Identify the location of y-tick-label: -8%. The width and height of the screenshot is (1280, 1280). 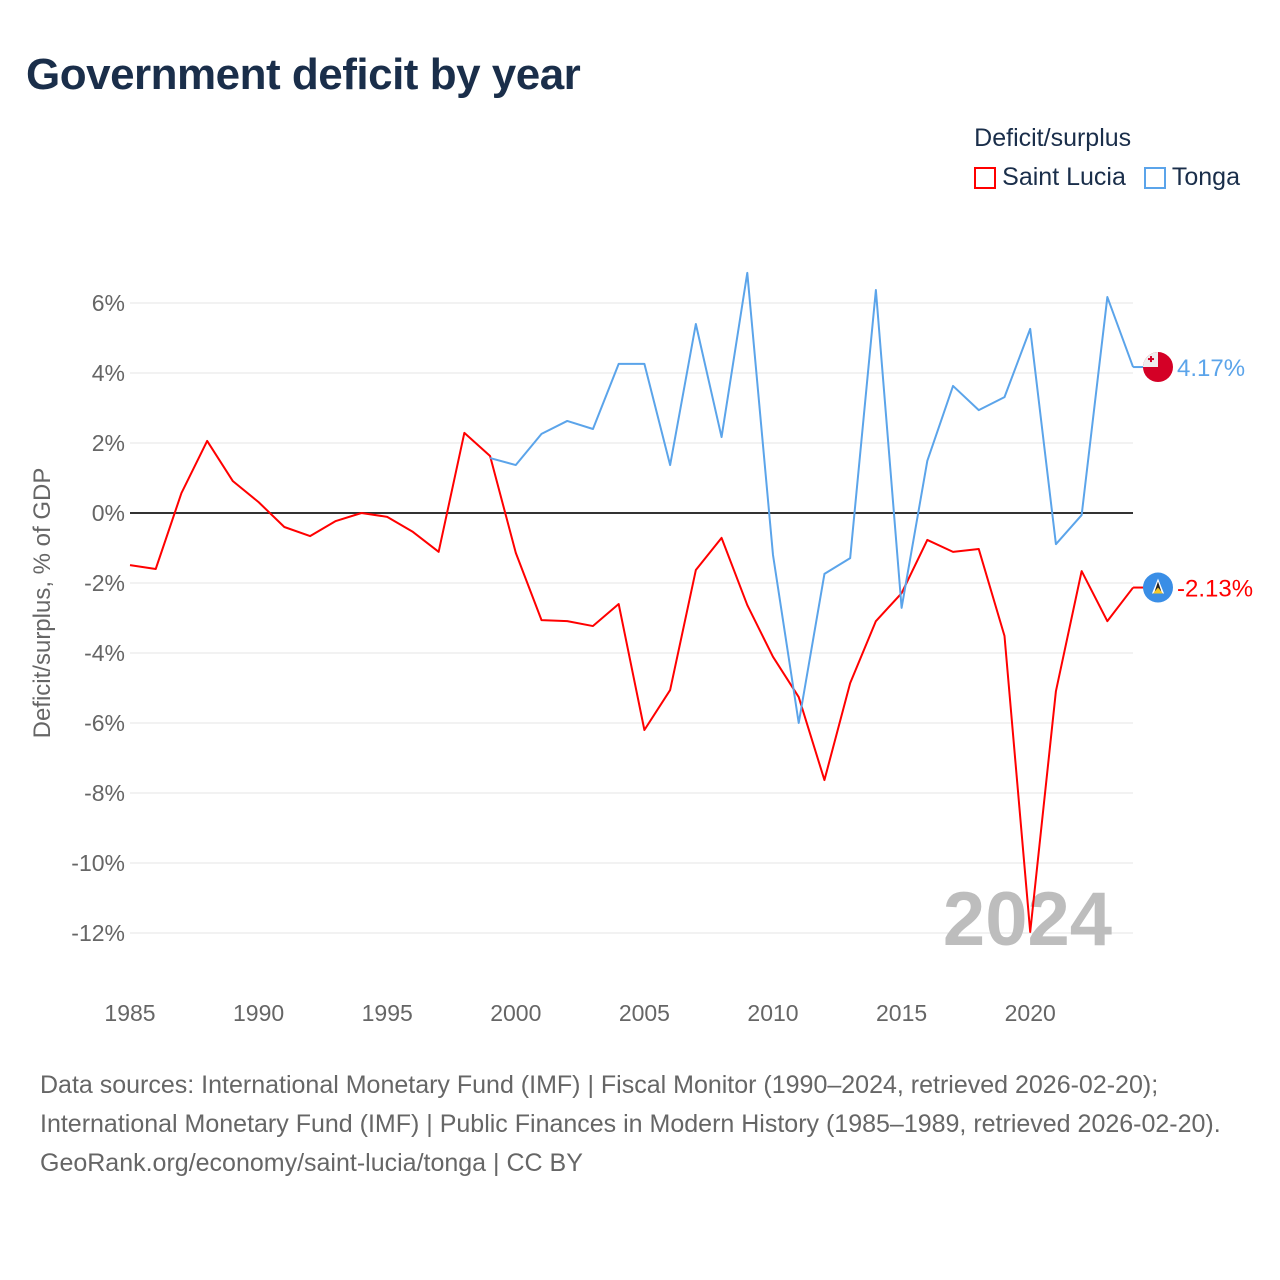
(104, 793).